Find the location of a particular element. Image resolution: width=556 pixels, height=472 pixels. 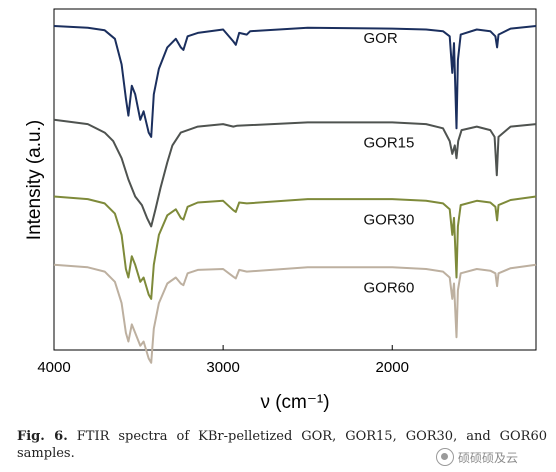

x-axis-label: ν (cm⁻¹) is located at coordinates (294, 402).